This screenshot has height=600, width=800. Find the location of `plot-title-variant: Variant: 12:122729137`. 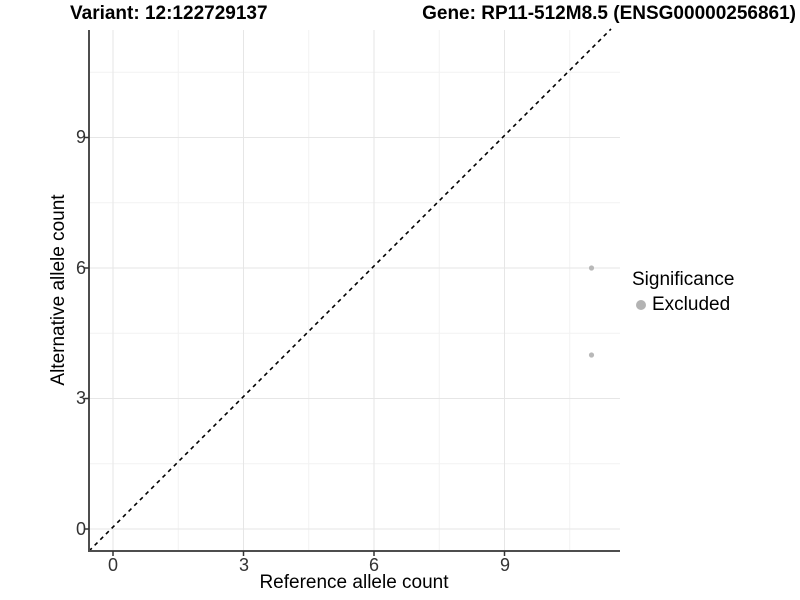

plot-title-variant: Variant: 12:122729137 is located at coordinates (169, 13).